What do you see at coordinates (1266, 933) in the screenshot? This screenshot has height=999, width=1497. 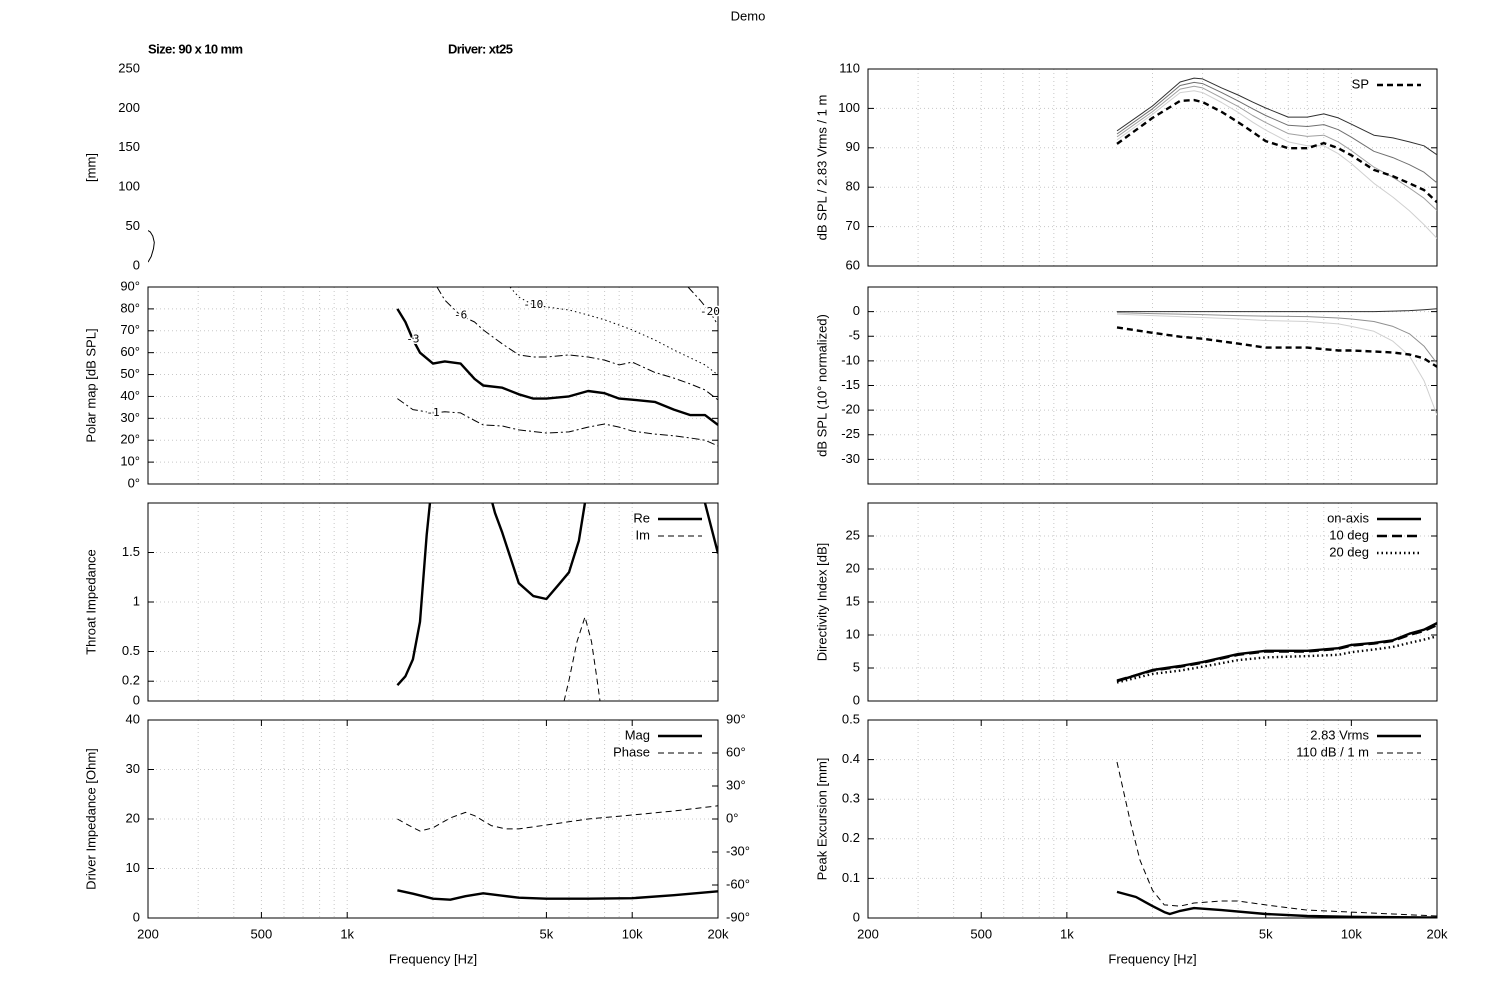 I see `x-tick-label: 5k` at bounding box center [1266, 933].